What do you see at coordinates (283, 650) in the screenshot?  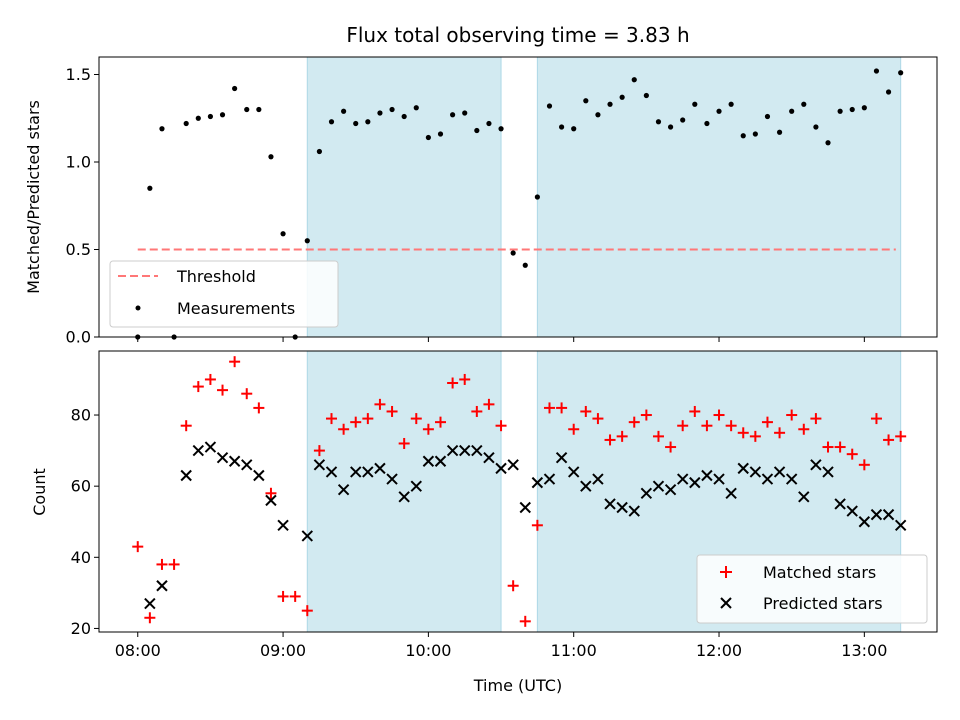 I see `x-tick-label: 09:00` at bounding box center [283, 650].